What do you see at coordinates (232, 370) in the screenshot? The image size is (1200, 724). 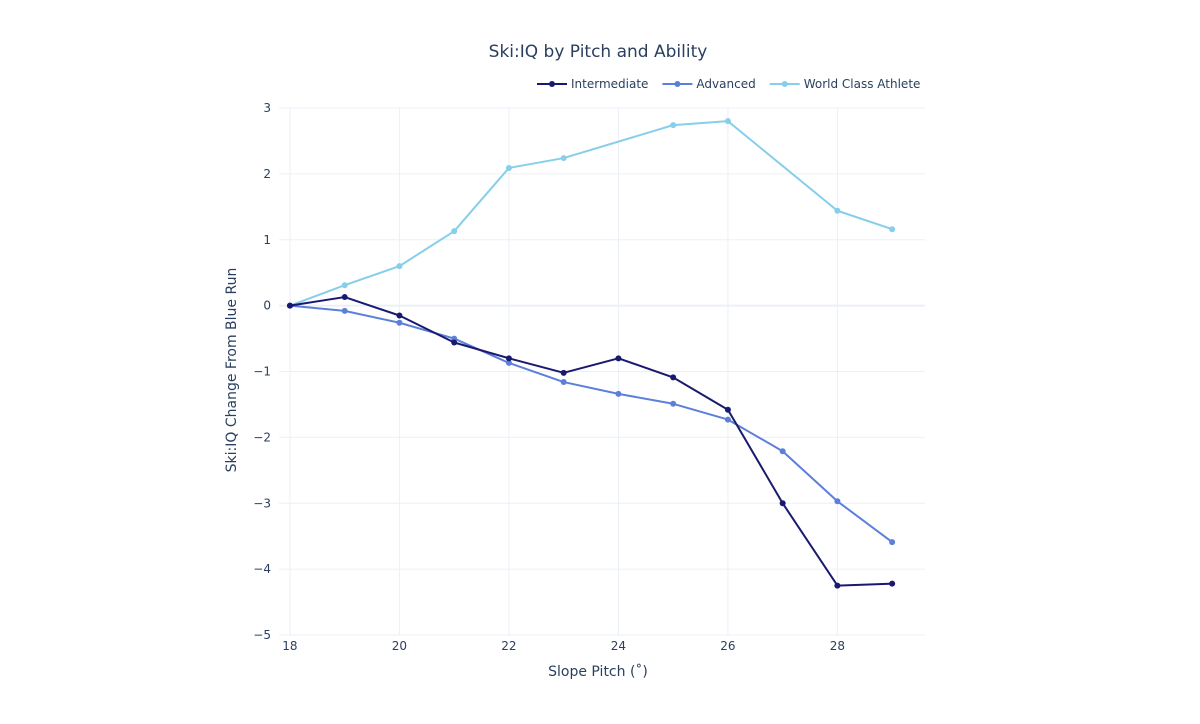 I see `y-axis-title: Ski:IQ Change From Blue Run` at bounding box center [232, 370].